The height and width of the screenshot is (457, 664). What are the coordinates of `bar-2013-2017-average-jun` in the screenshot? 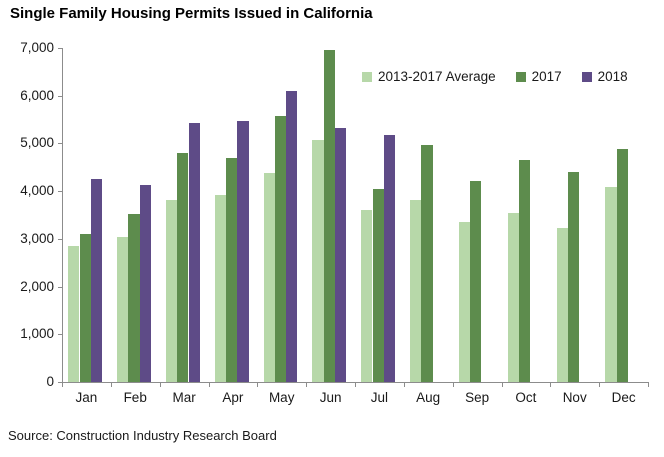 It's located at (318, 261).